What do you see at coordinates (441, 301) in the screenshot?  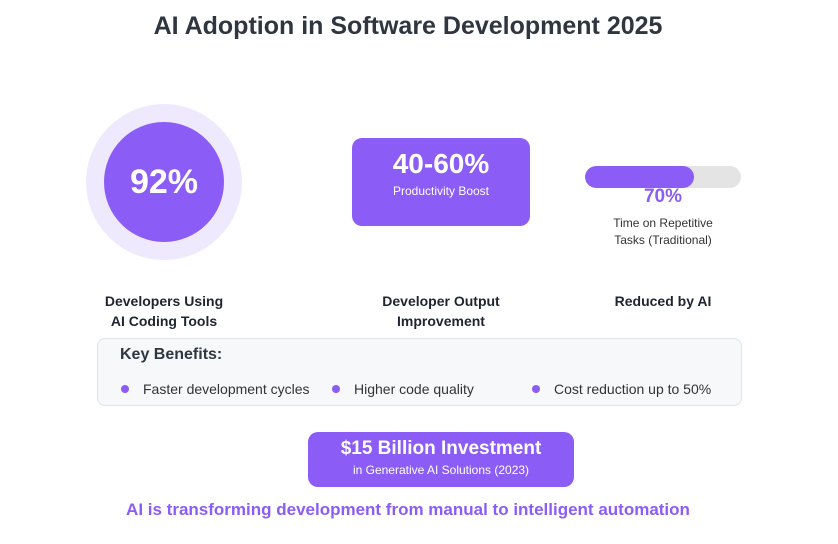 I see `productivity-label-line1: Developer Output` at bounding box center [441, 301].